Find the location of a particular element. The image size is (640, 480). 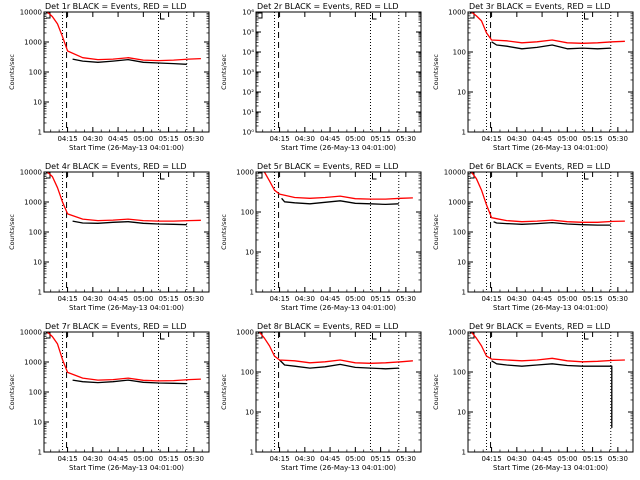

panel-title: Det 4r BLACK = Events, RED = LLD is located at coordinates (116, 166).